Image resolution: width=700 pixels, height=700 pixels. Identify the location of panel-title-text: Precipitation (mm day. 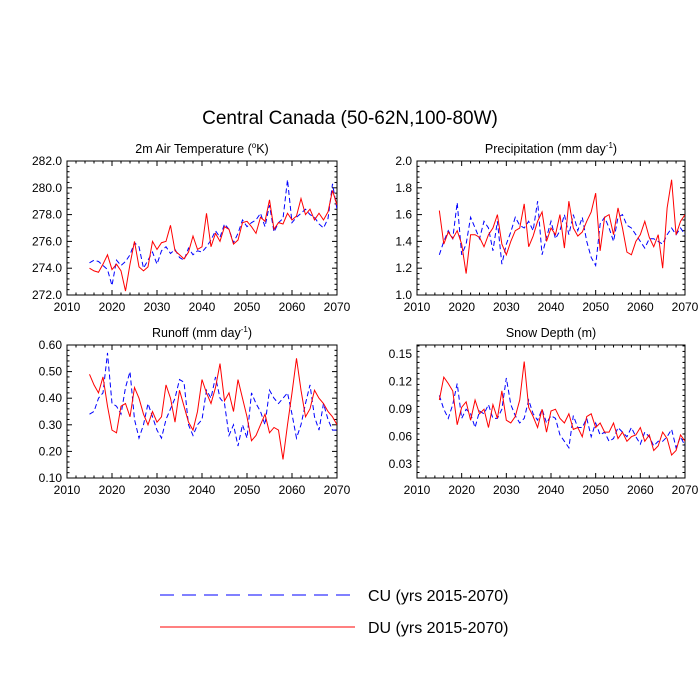
(546, 149).